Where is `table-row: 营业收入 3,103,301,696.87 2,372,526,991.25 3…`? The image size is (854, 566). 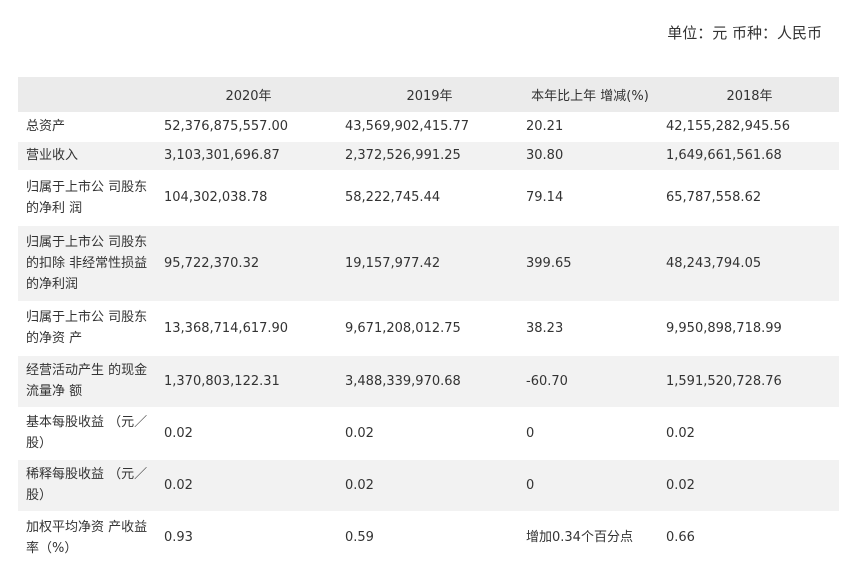 table-row: 营业收入 3,103,301,696.87 2,372,526,991.25 3… is located at coordinates (428, 155).